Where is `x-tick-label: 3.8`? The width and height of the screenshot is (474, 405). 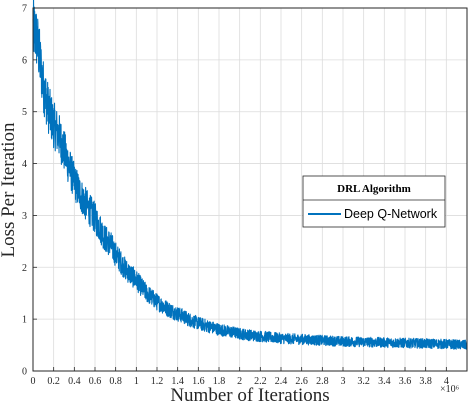
x-tick-label: 3.8 is located at coordinates (425, 381).